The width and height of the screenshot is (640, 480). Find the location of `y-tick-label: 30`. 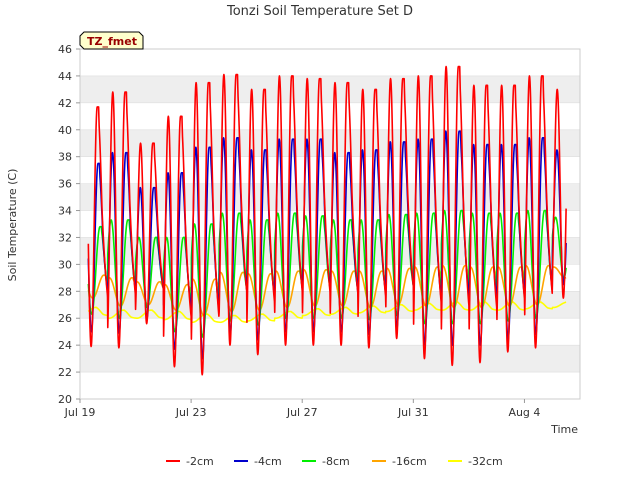

y-tick-label: 30 is located at coordinates (65, 264).